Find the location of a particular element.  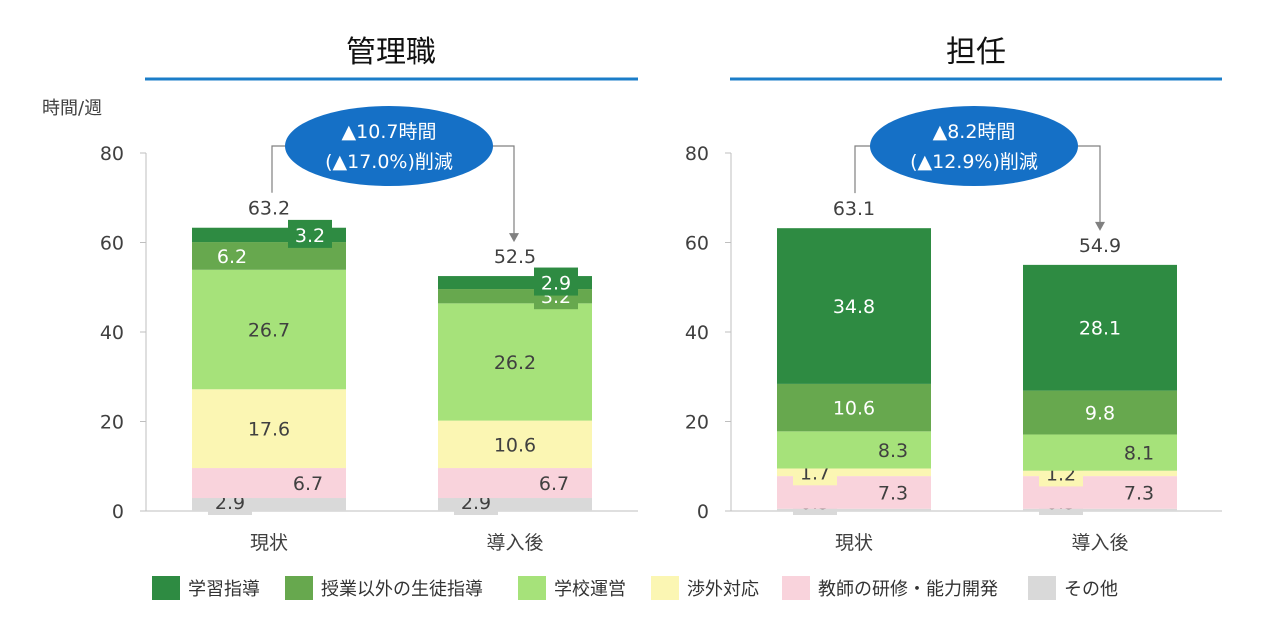

legend-label: 教師の研修・能力開発 is located at coordinates (908, 589).